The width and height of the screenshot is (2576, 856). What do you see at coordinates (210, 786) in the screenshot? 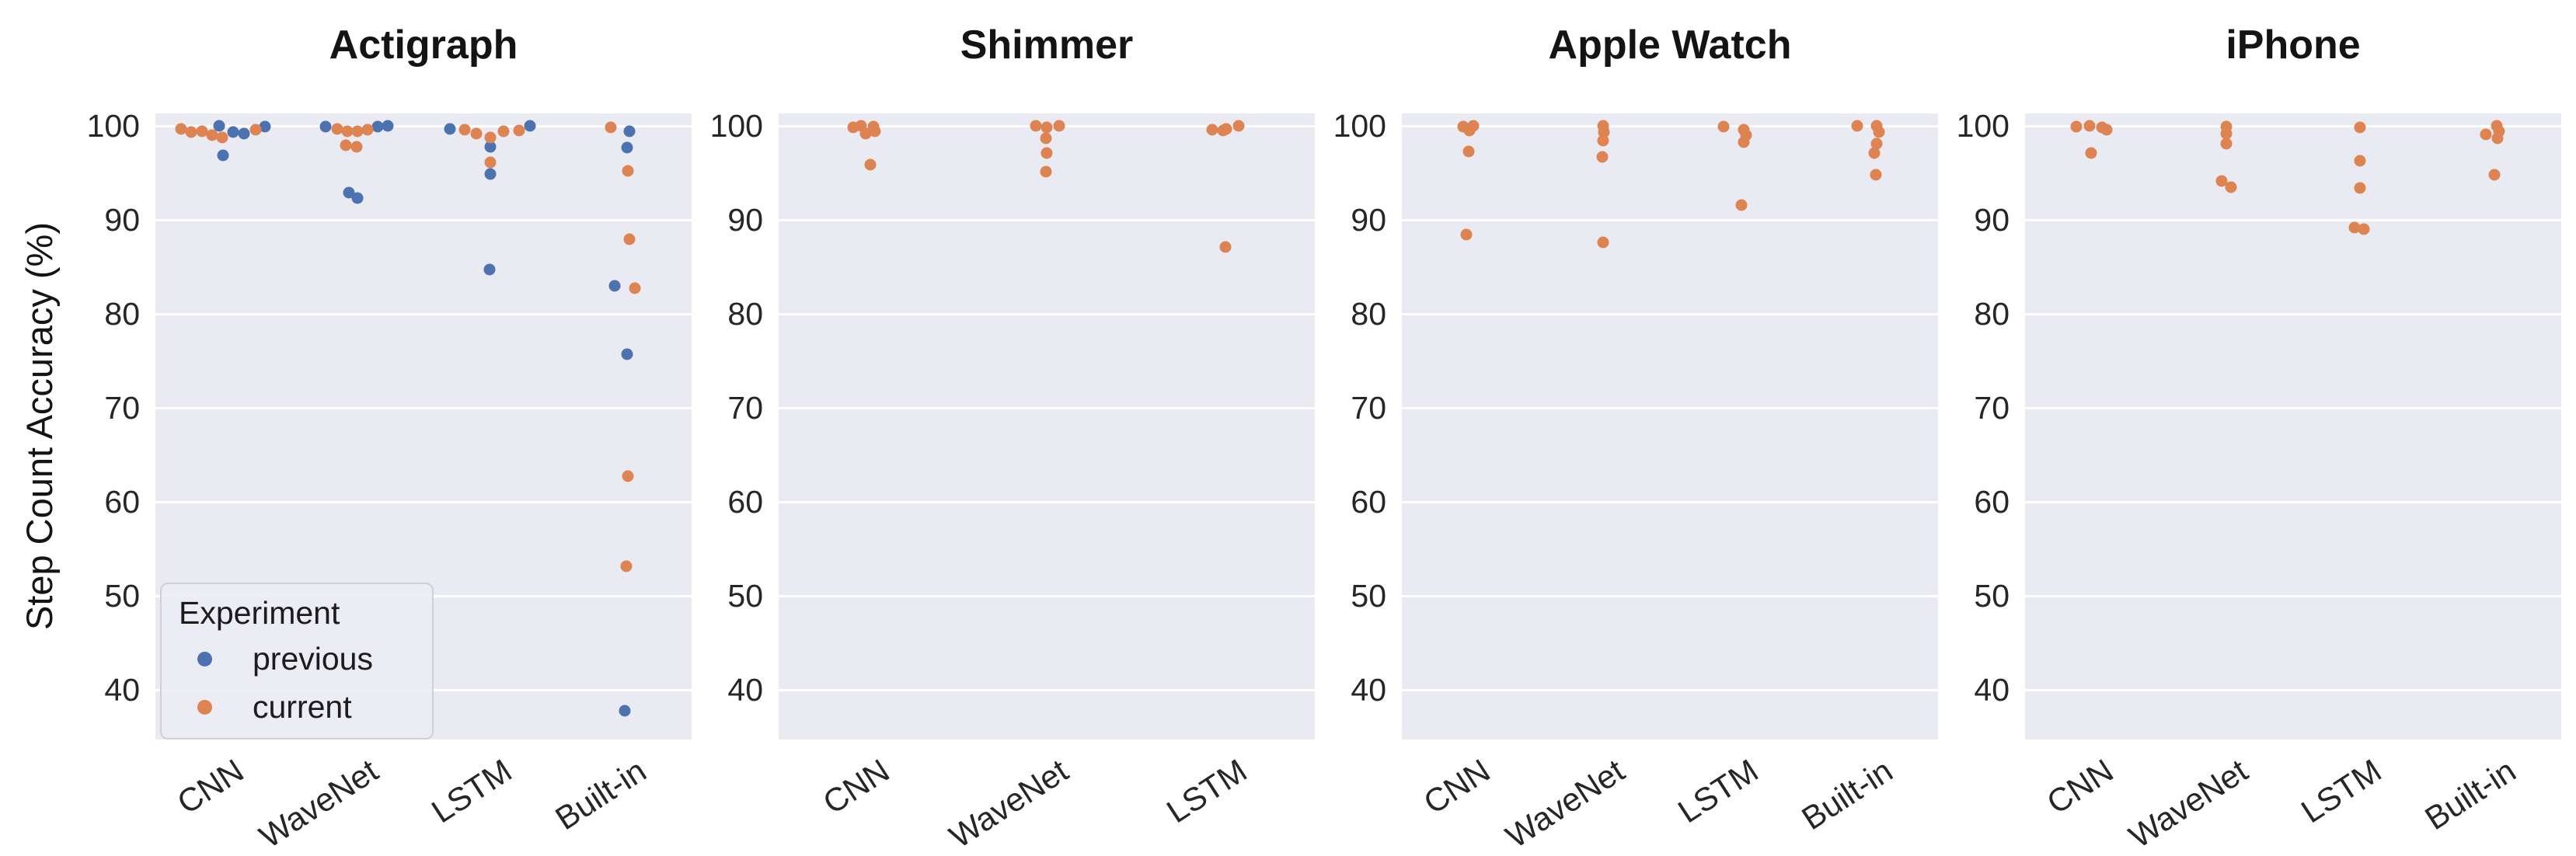
I see `x-tick-label-cnn: CNN` at bounding box center [210, 786].